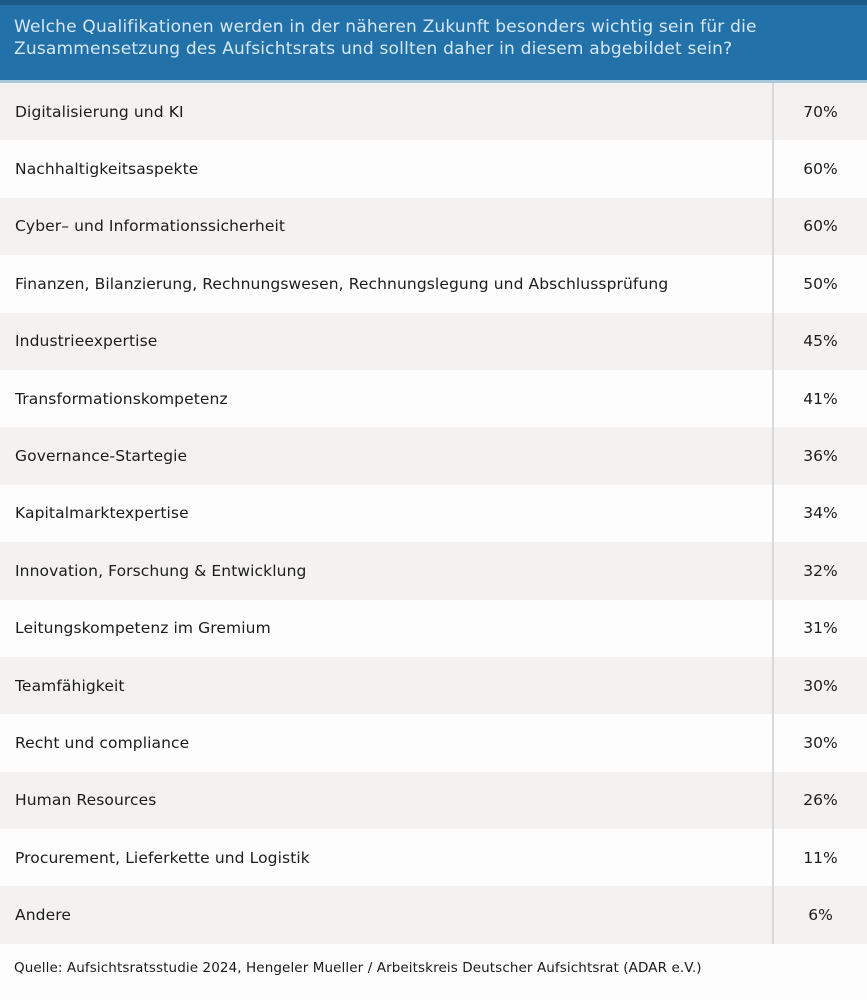 The height and width of the screenshot is (1000, 867). I want to click on table-row: Transformationskompetenz 41%, so click(433, 398).